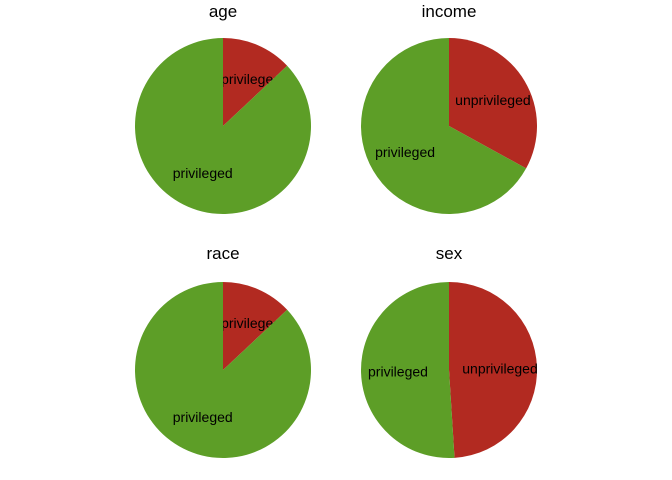 Image resolution: width=672 pixels, height=480 pixels. Describe the element at coordinates (223, 11) in the screenshot. I see `pie-title: age` at that location.